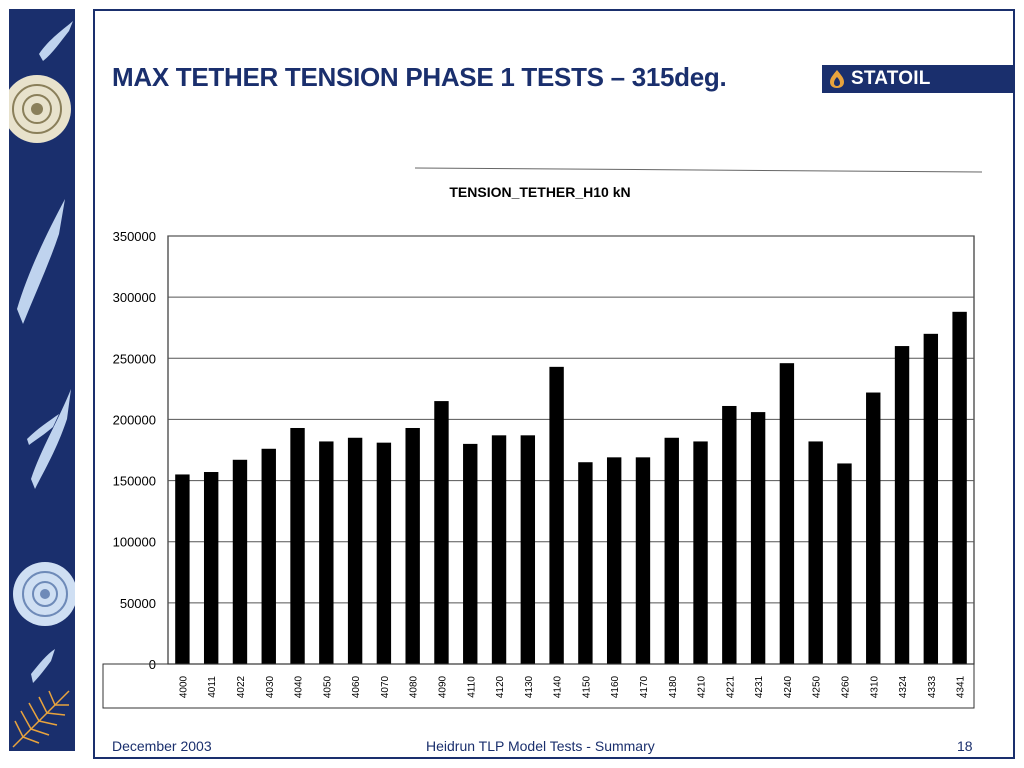 The image size is (1024, 768). Describe the element at coordinates (442, 686) in the screenshot. I see `x-tick-label: 4090` at that location.